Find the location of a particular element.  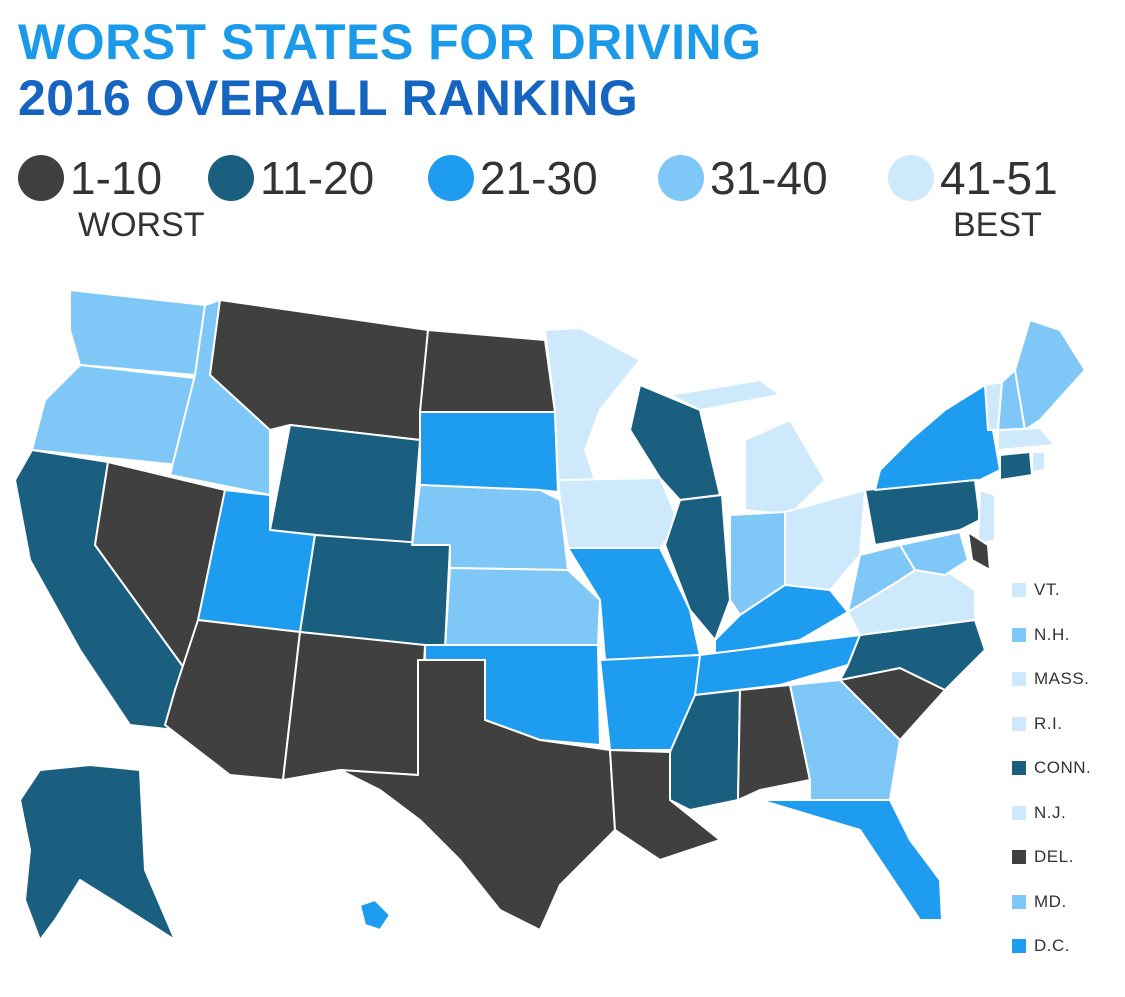

state-connecticut is located at coordinates (1016, 466).